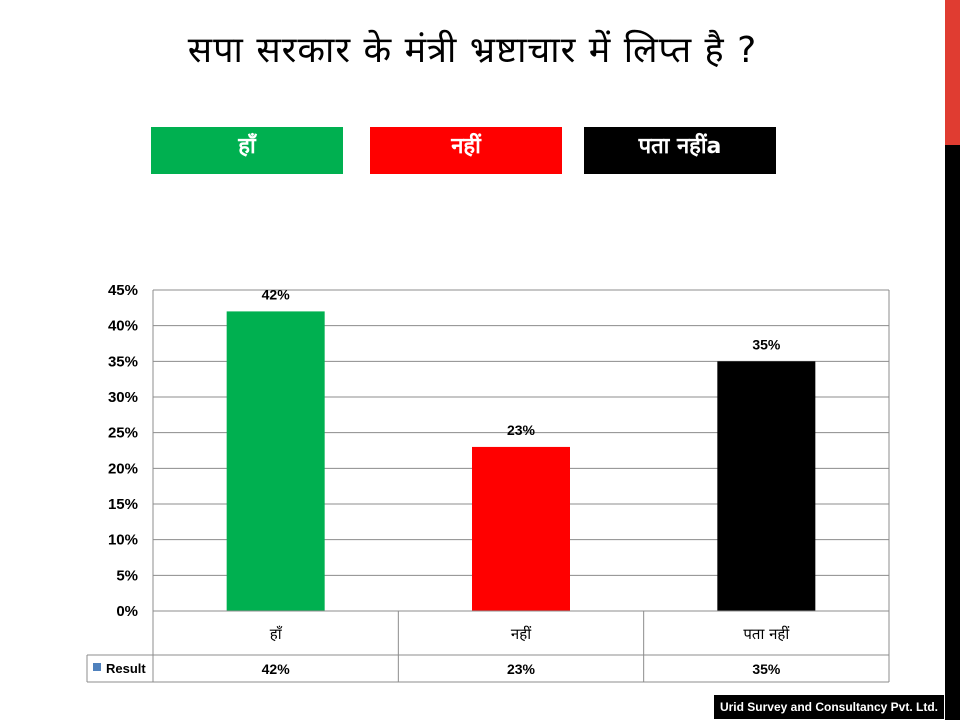  What do you see at coordinates (126, 668) in the screenshot?
I see `table-legend-label: Result` at bounding box center [126, 668].